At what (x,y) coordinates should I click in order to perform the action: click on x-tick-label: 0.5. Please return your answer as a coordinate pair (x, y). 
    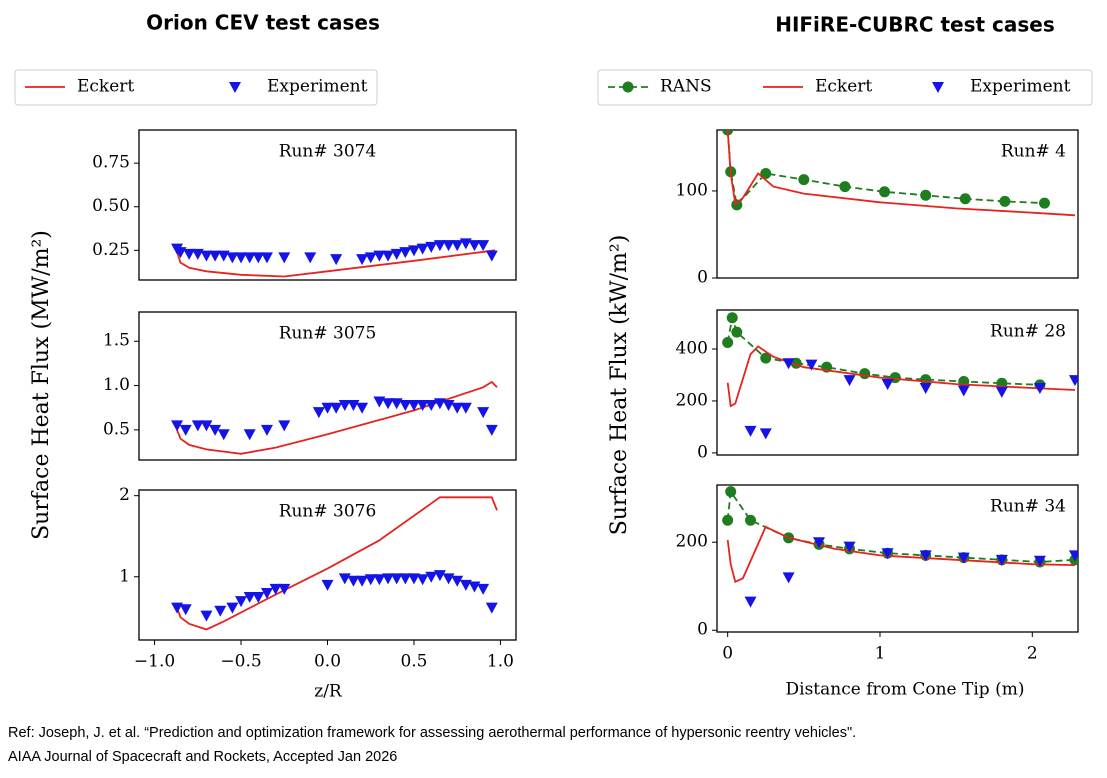
    Looking at the image, I should click on (413, 662).